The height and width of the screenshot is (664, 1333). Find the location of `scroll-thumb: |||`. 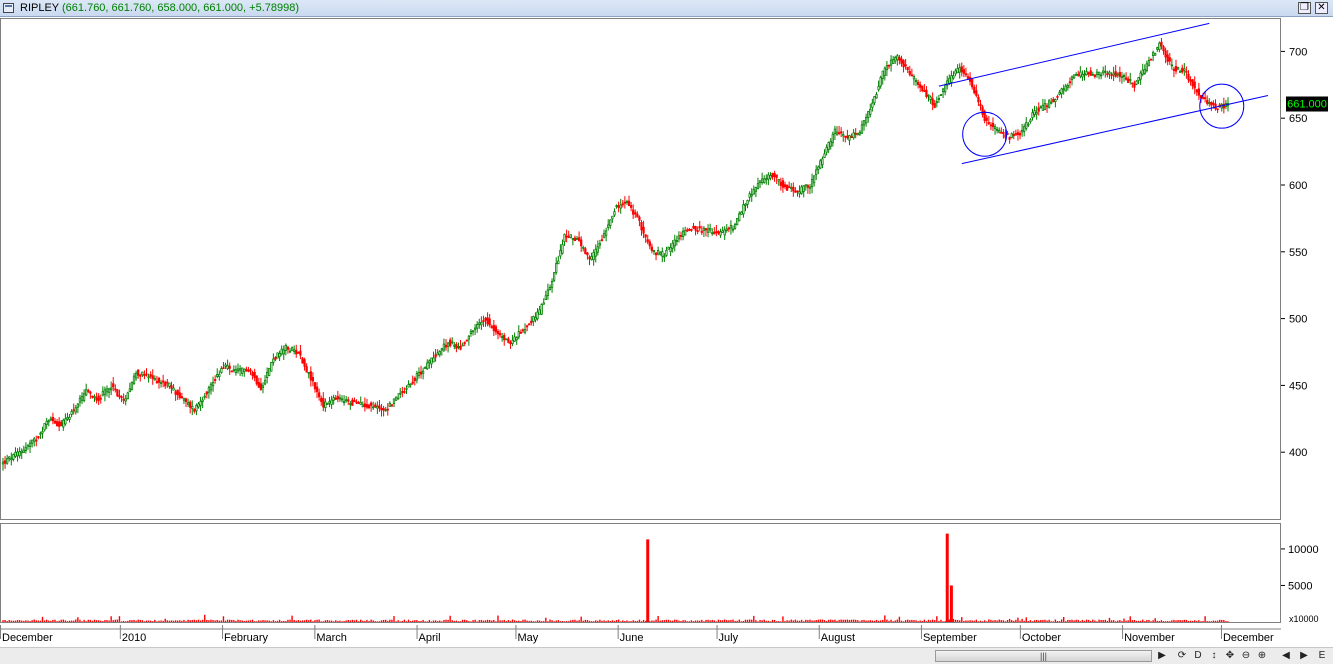

scroll-thumb: ||| is located at coordinates (1043, 656).